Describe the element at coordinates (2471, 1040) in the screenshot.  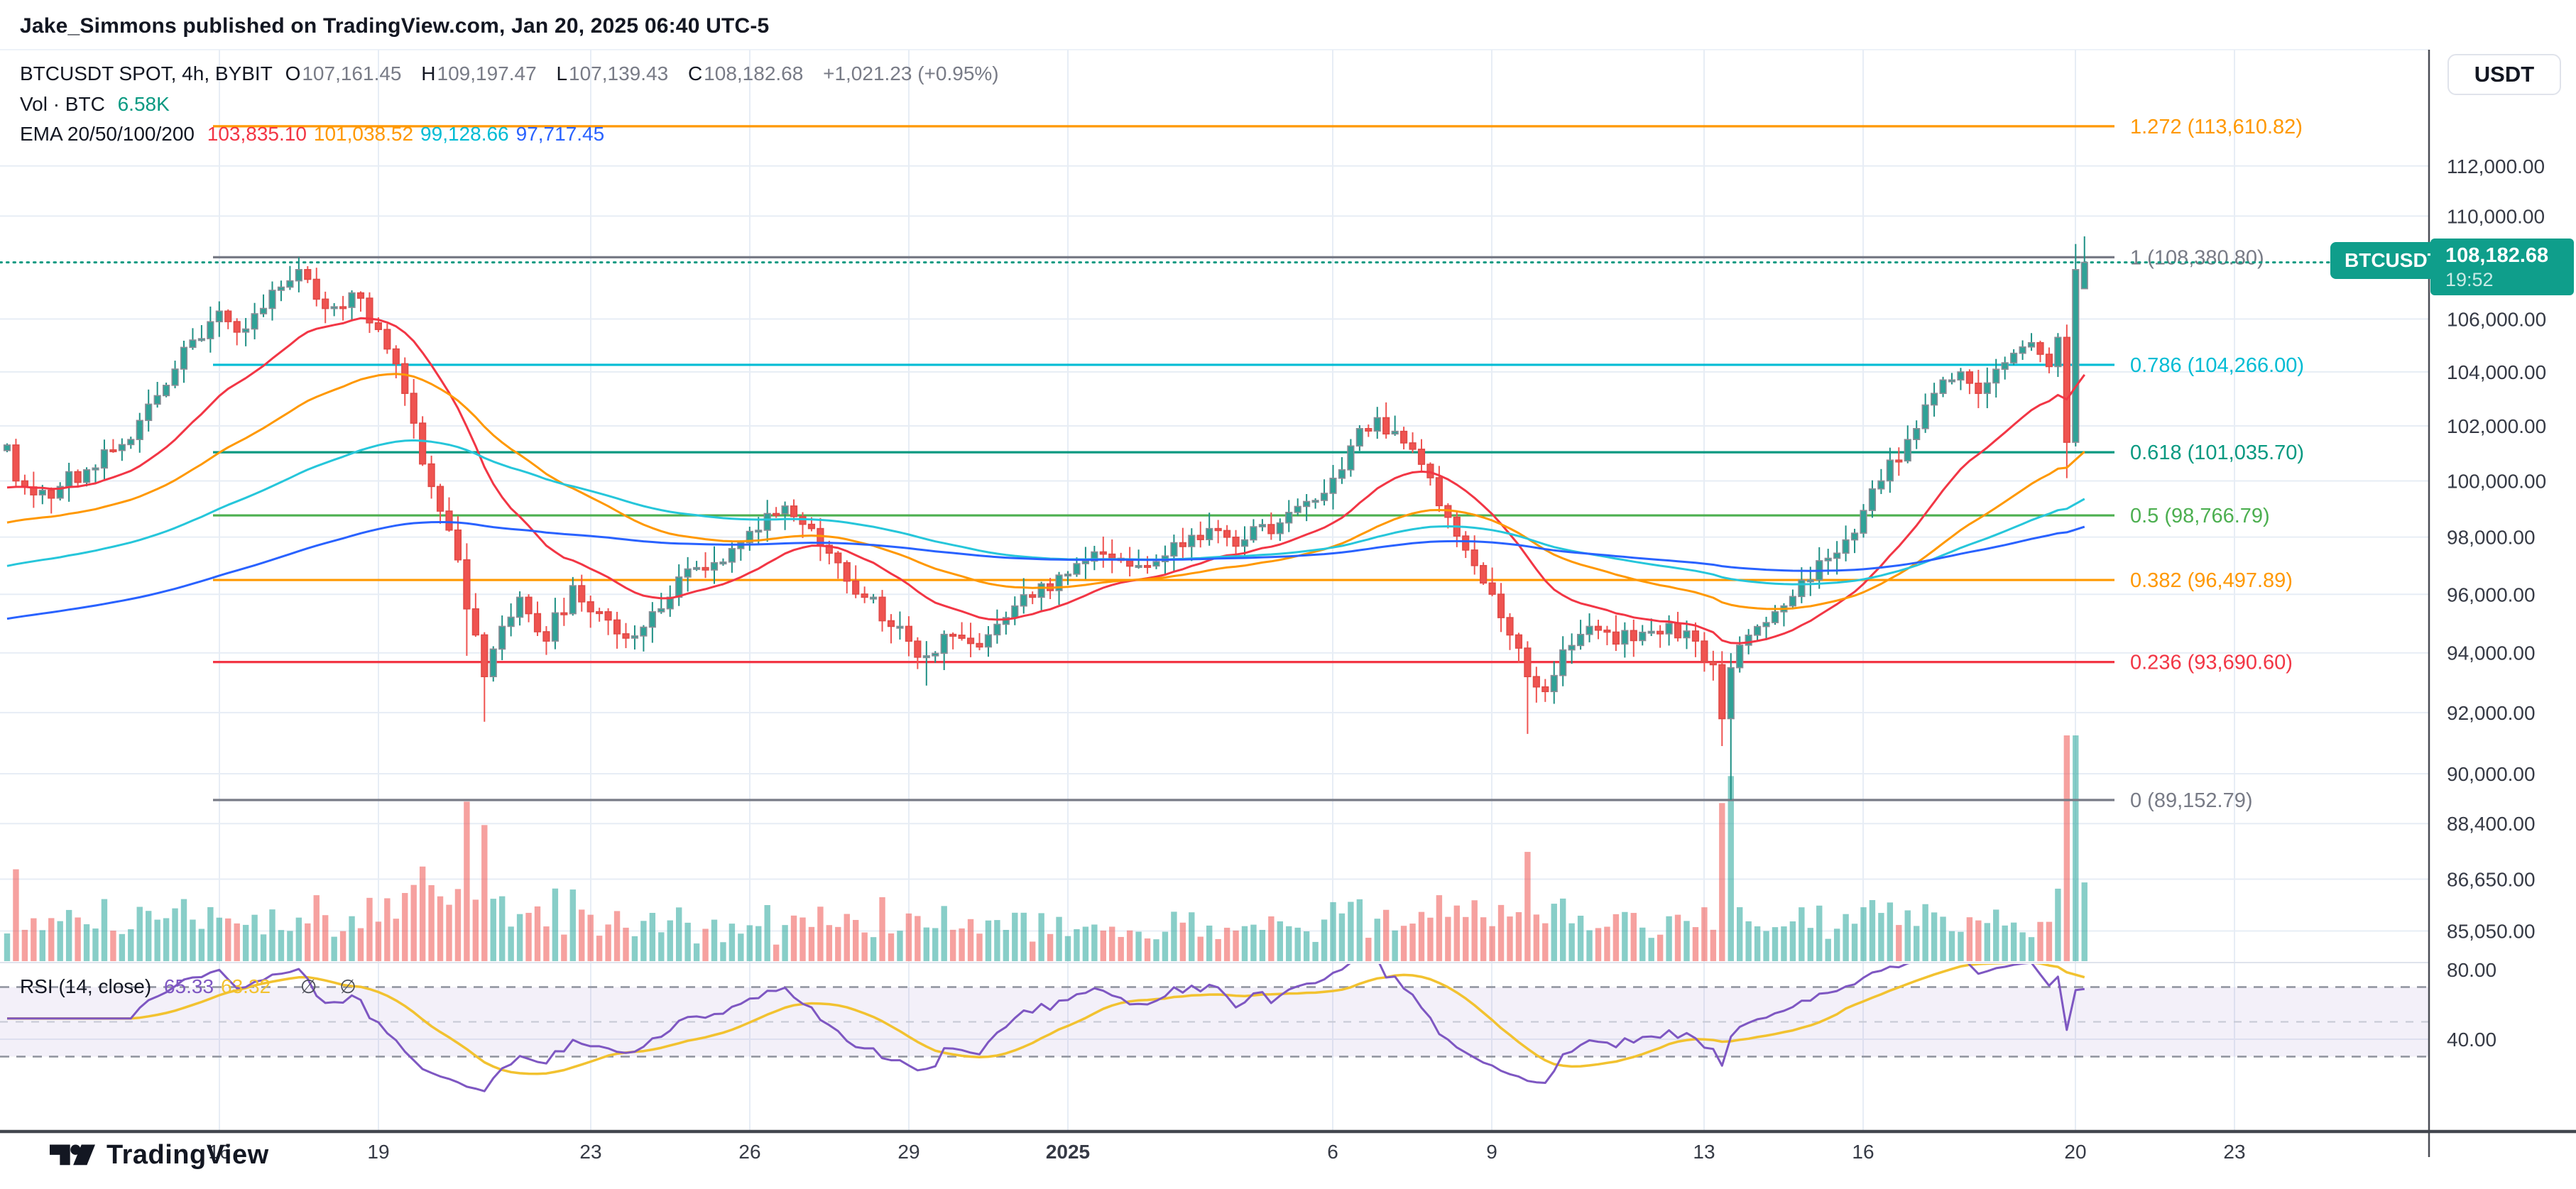
I see `rsi-tick-label: 40.00` at that location.